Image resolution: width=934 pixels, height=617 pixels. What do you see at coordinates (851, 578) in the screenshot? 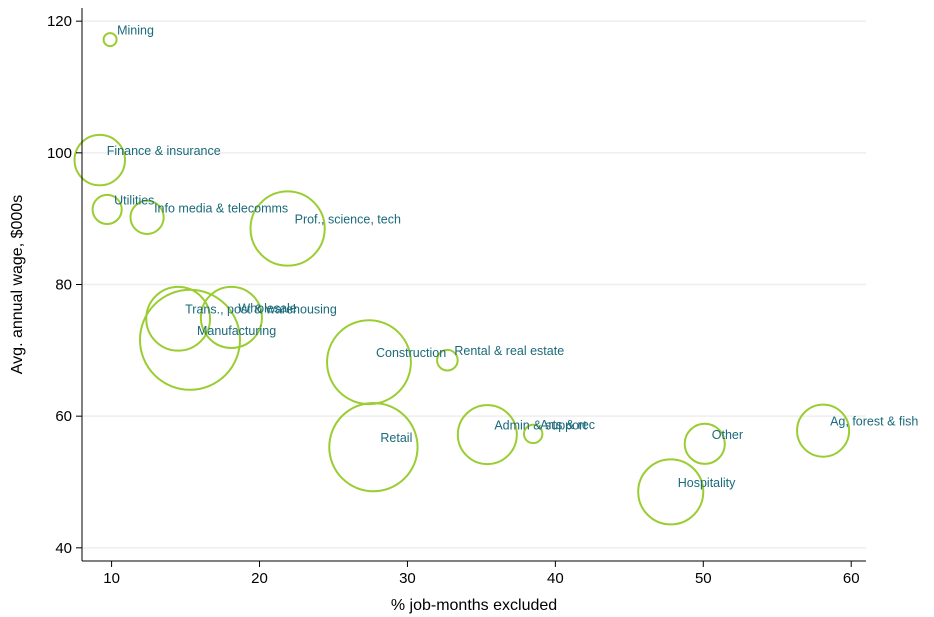
I see `x-tick-label: 60` at bounding box center [851, 578].